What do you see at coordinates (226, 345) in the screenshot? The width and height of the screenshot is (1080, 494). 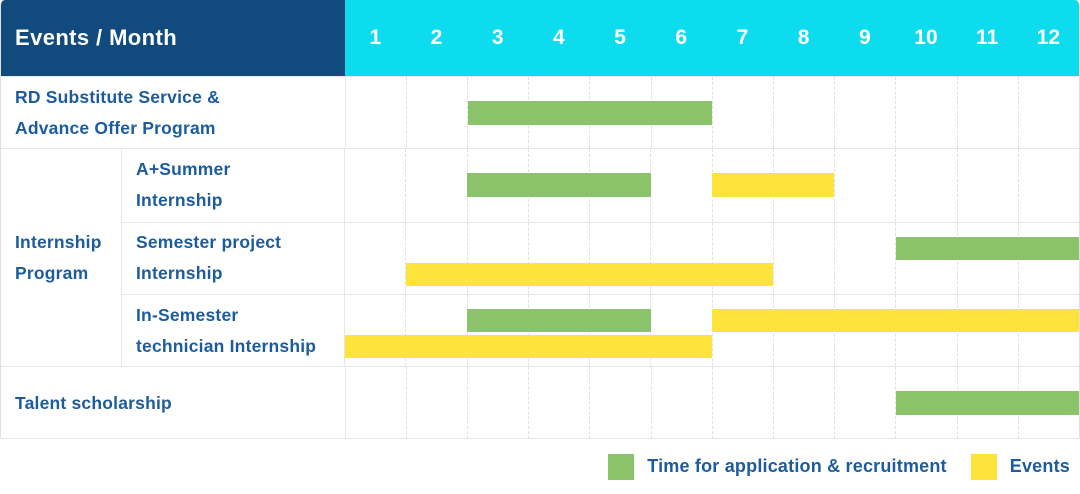 I see `row-label-line: technician Internship` at bounding box center [226, 345].